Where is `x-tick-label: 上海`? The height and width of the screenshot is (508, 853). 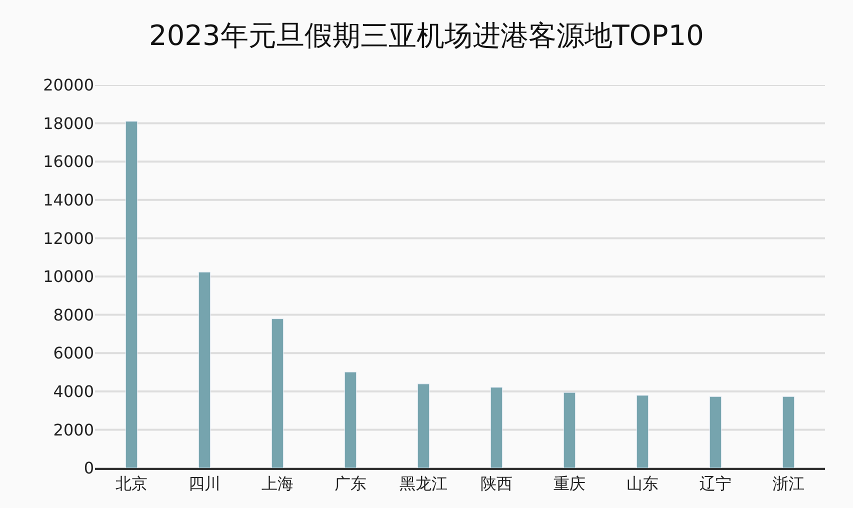 x-tick-label: 上海 is located at coordinates (278, 484).